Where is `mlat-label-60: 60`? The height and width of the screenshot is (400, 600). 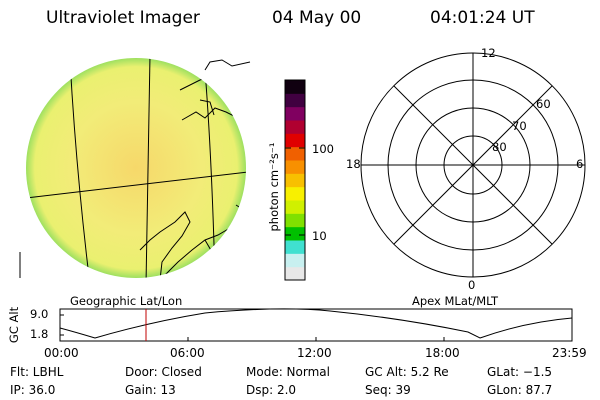
mlat-label-60: 60 is located at coordinates (543, 104).